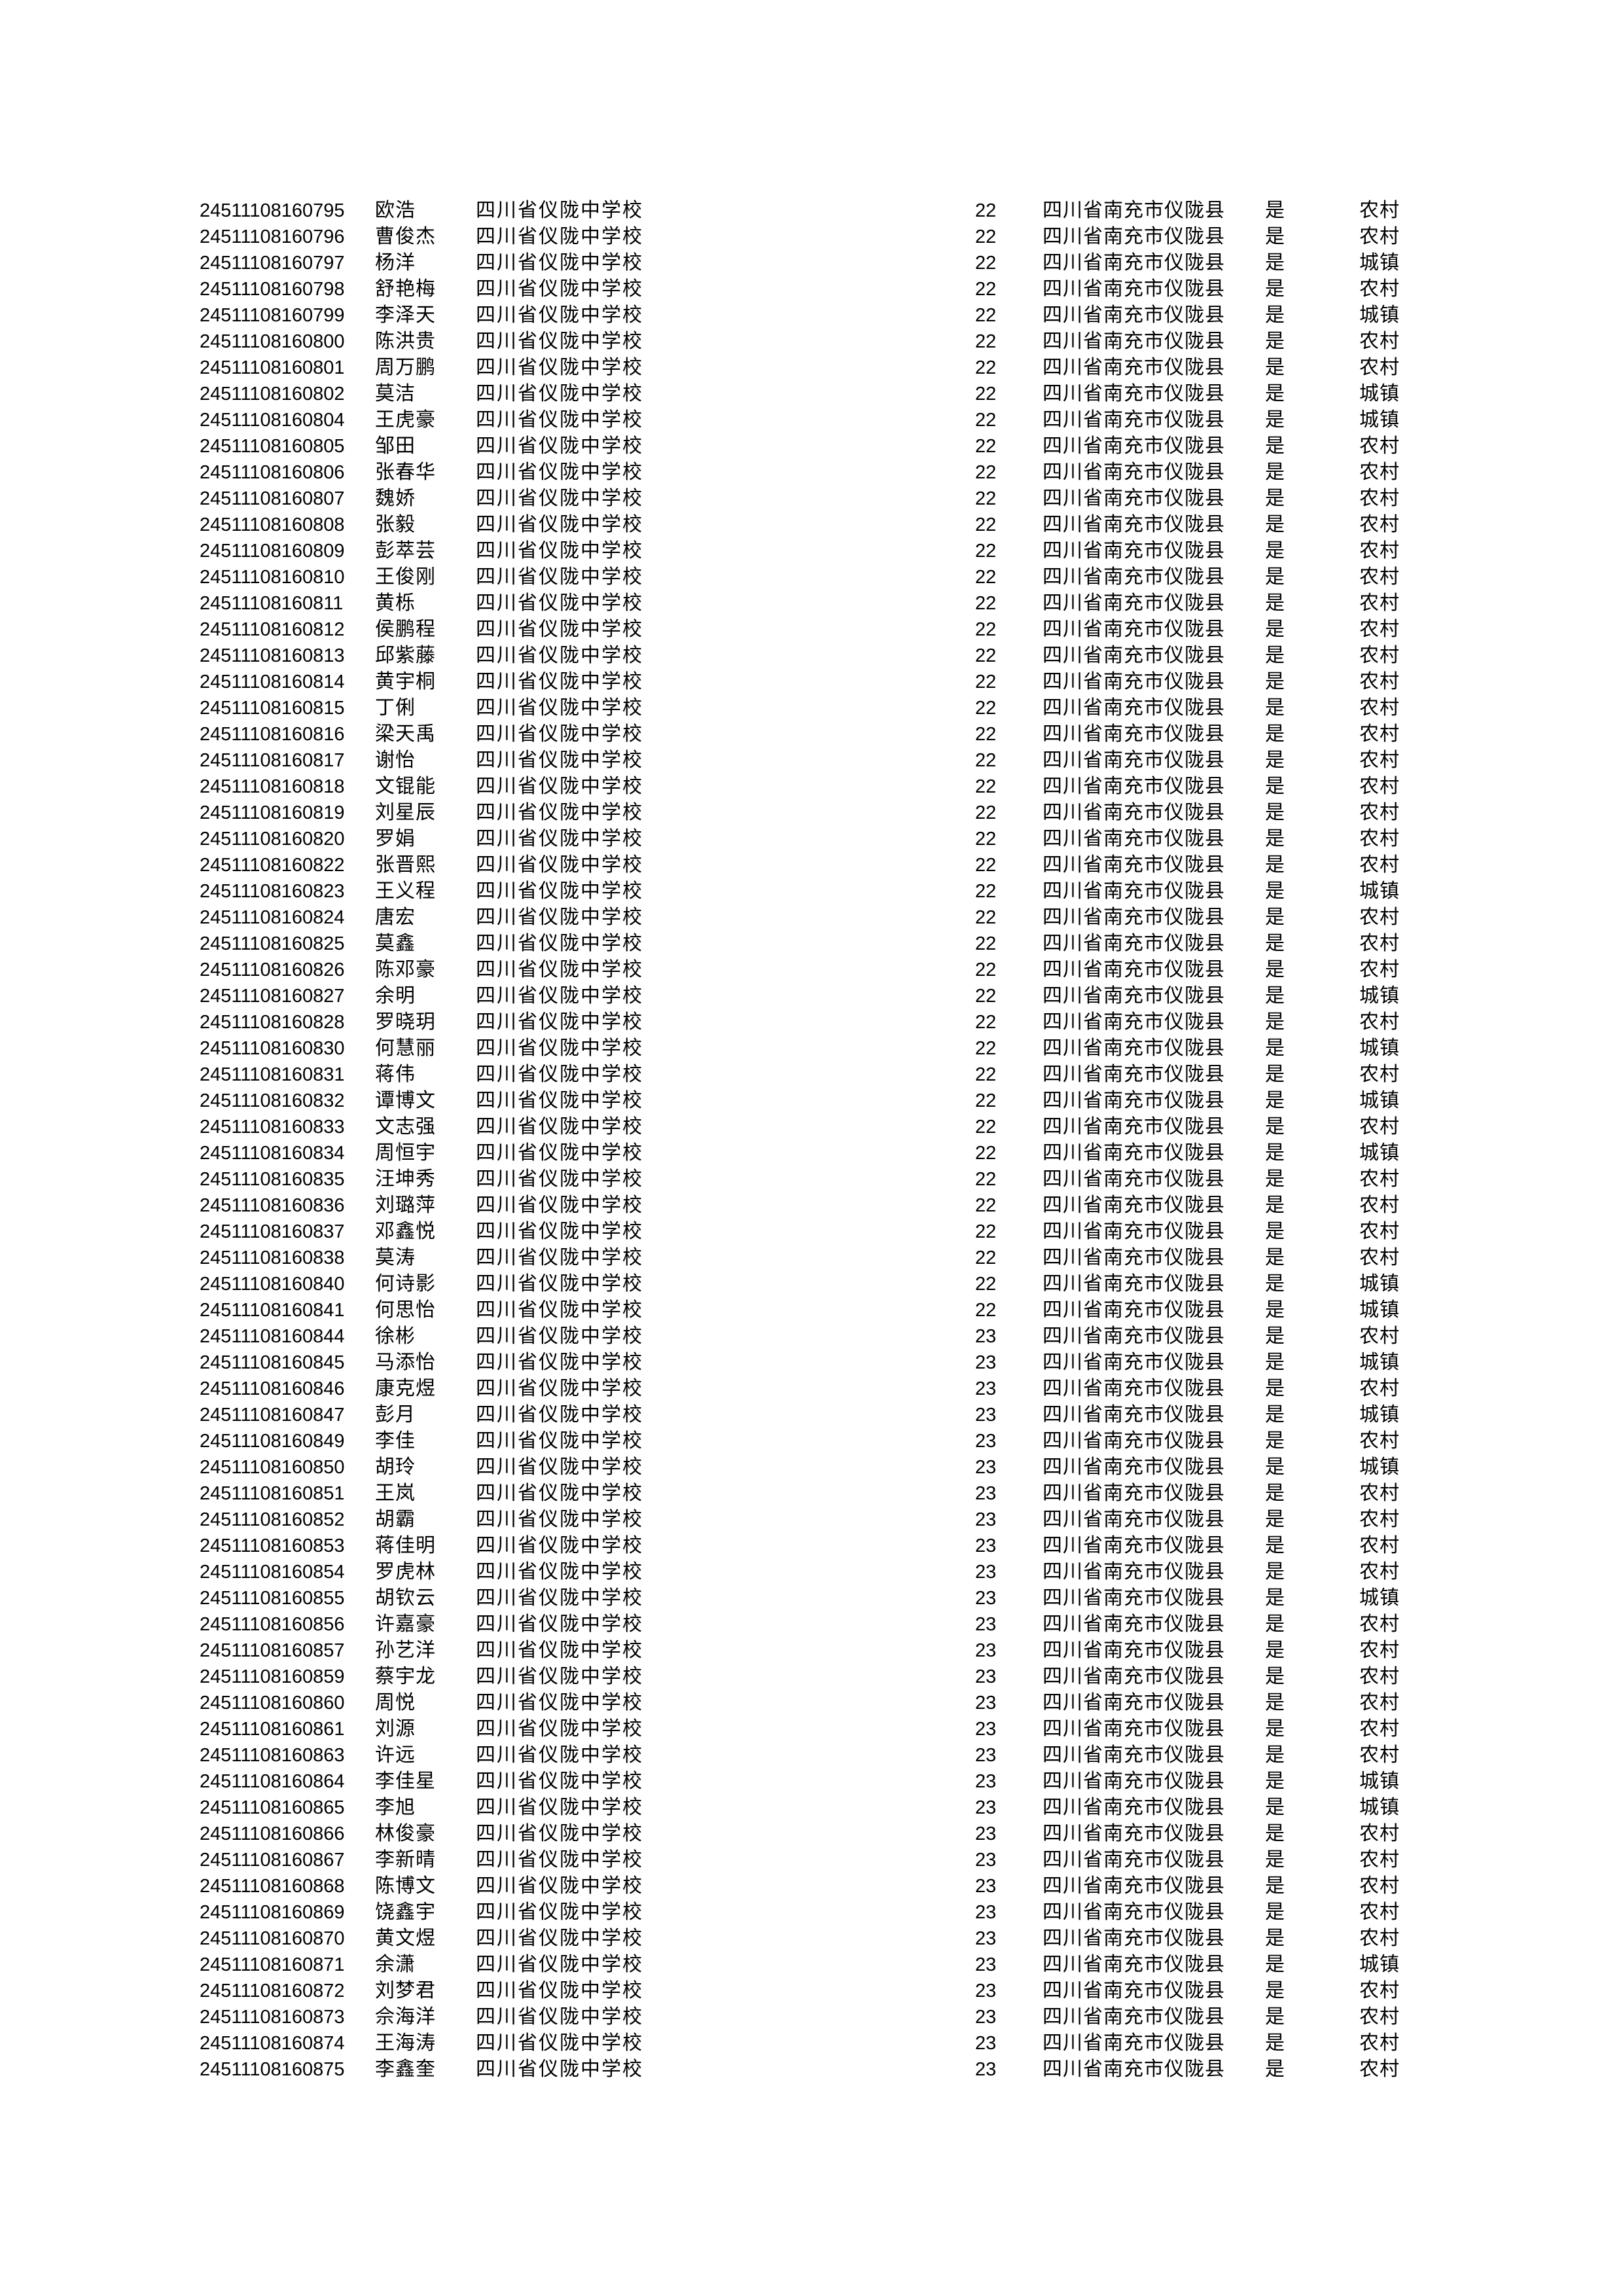 The height and width of the screenshot is (2296, 1623). Describe the element at coordinates (272, 2043) in the screenshot. I see `candidate-id: 24511108160874` at that location.